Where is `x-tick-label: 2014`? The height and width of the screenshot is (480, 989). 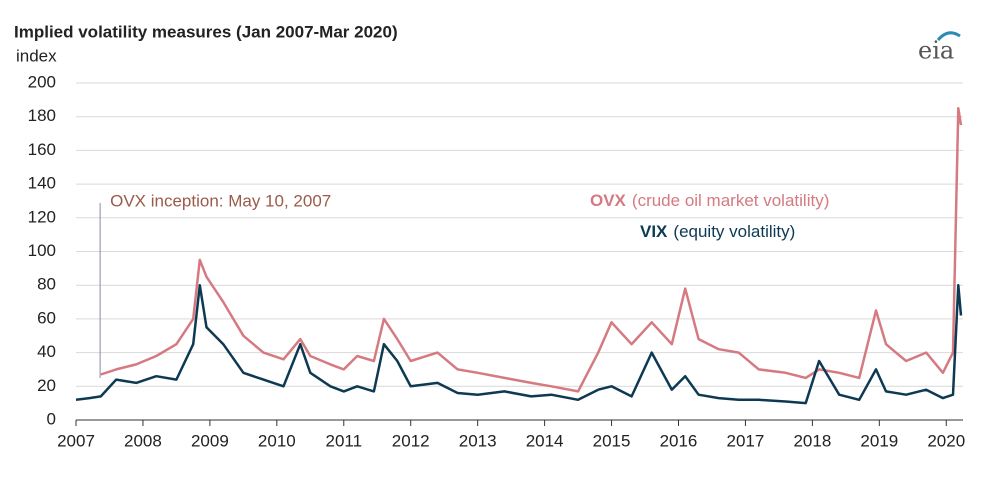
x-tick-label: 2014 is located at coordinates (545, 440).